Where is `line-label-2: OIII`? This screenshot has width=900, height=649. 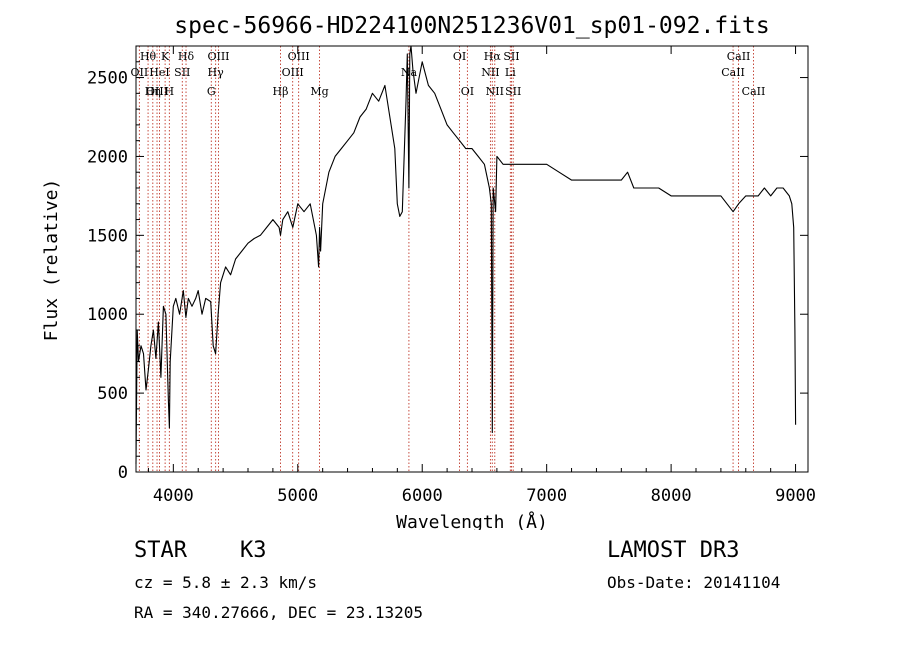
line-label-2: OIII is located at coordinates (157, 91).